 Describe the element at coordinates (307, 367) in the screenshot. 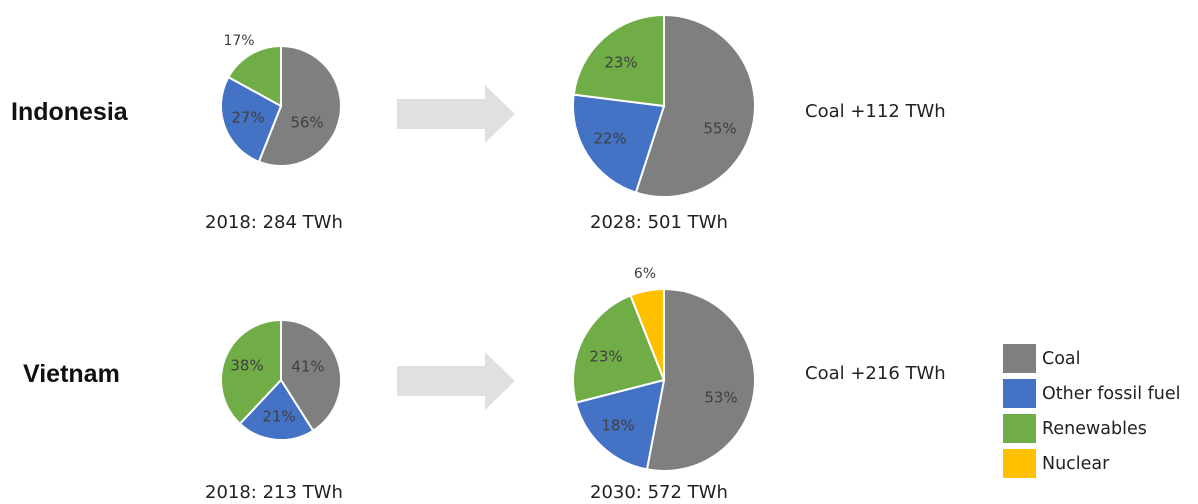

I see `pie-vietnam-2018-label-coal: 41%` at that location.